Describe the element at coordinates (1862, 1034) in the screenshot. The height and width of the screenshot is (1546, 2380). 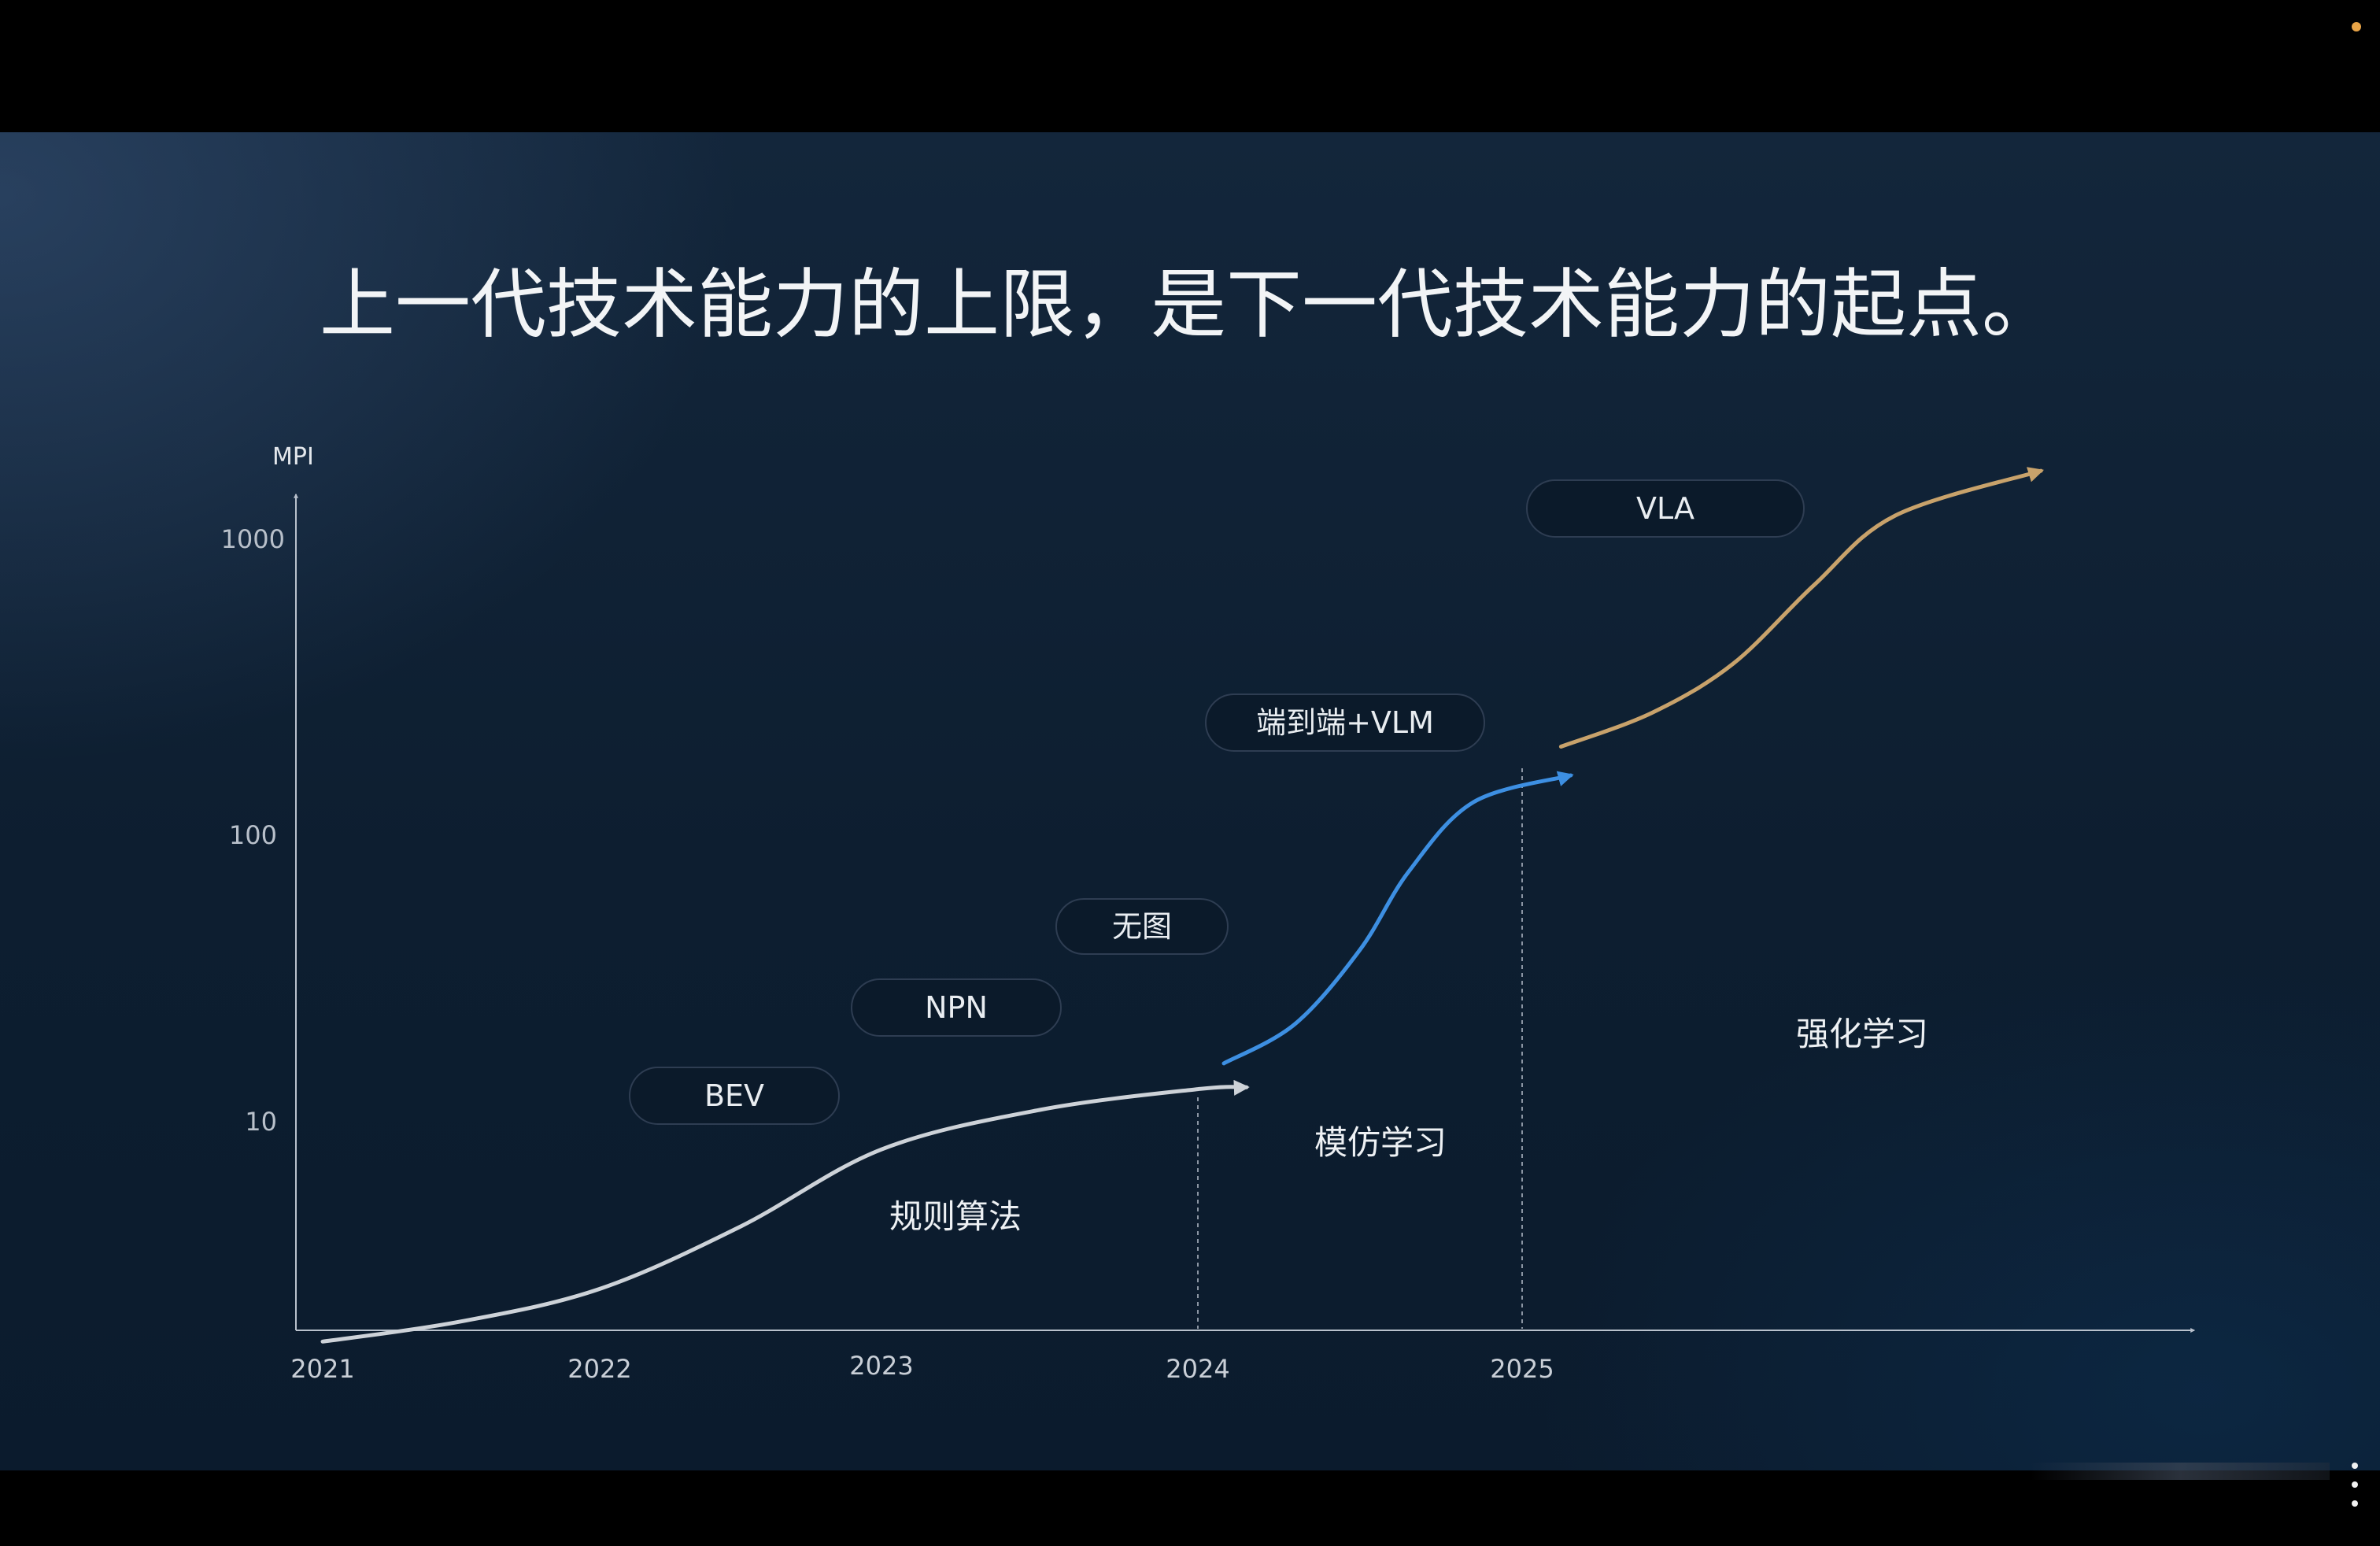
I see `series-label-reinforcement-learning: 强化学习` at that location.